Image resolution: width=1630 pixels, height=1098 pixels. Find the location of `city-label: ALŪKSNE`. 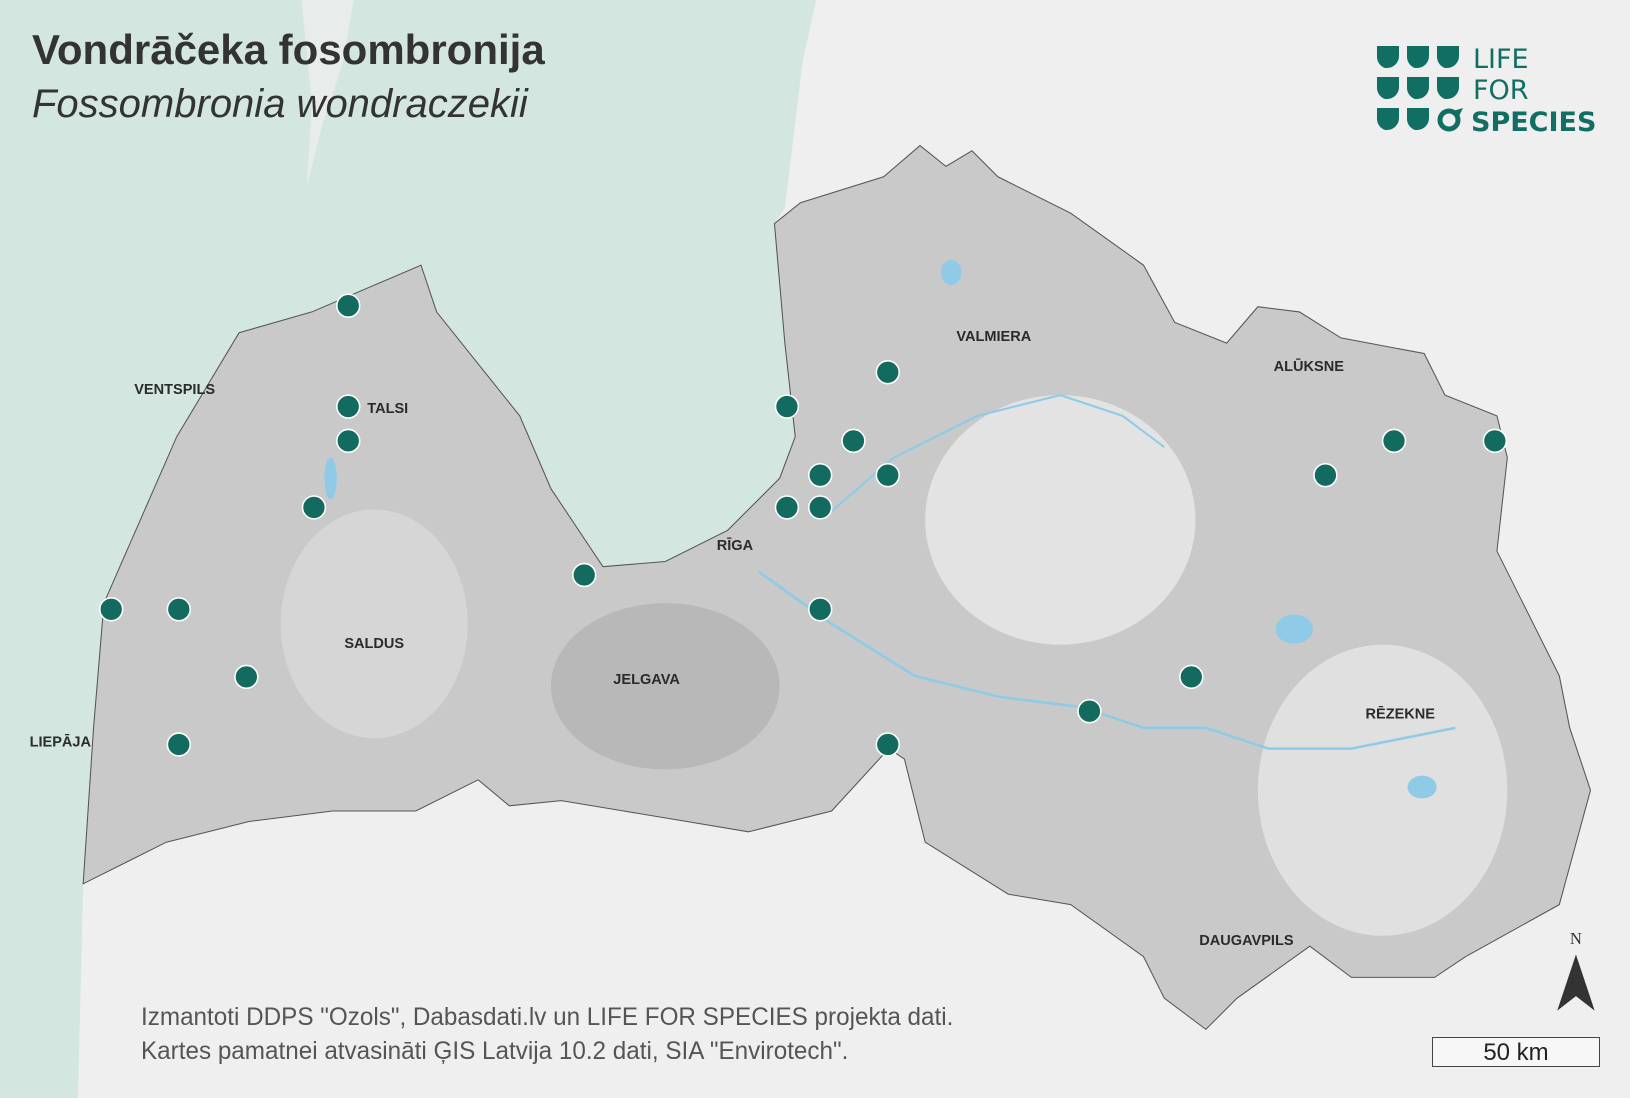

city-label: ALŪKSNE is located at coordinates (1309, 366).